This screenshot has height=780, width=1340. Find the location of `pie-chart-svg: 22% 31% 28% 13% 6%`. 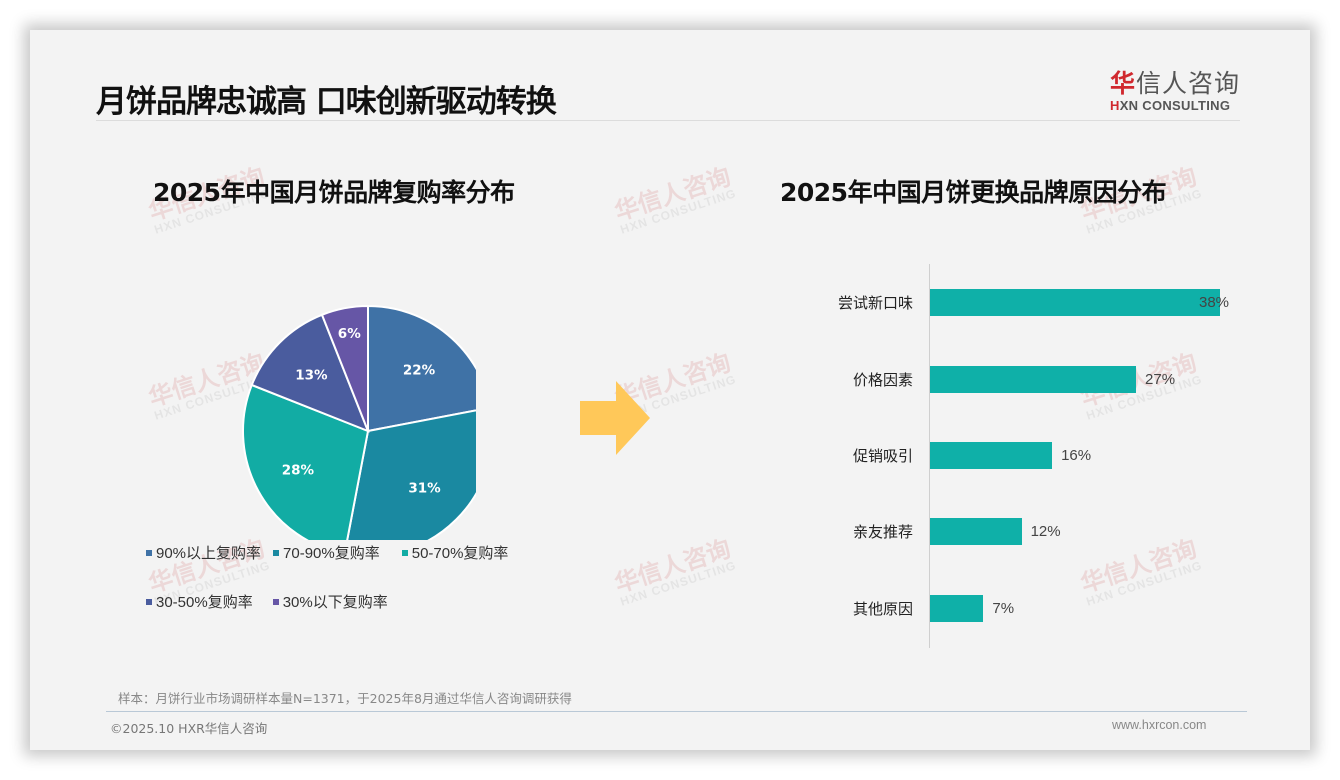

pie-chart-svg: 22% 31% 28% 13% 6% is located at coordinates (368, 430).